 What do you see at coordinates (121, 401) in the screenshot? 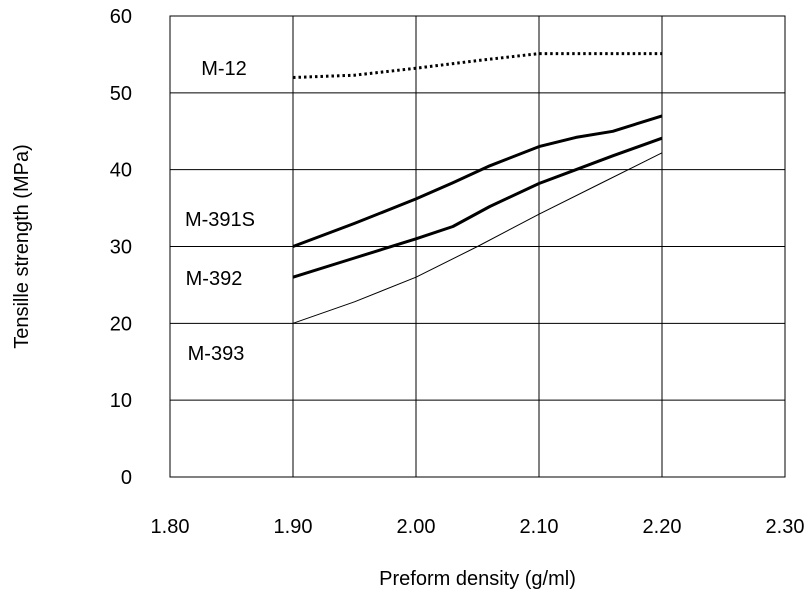
I see `y-tick-label: 10` at bounding box center [121, 401].